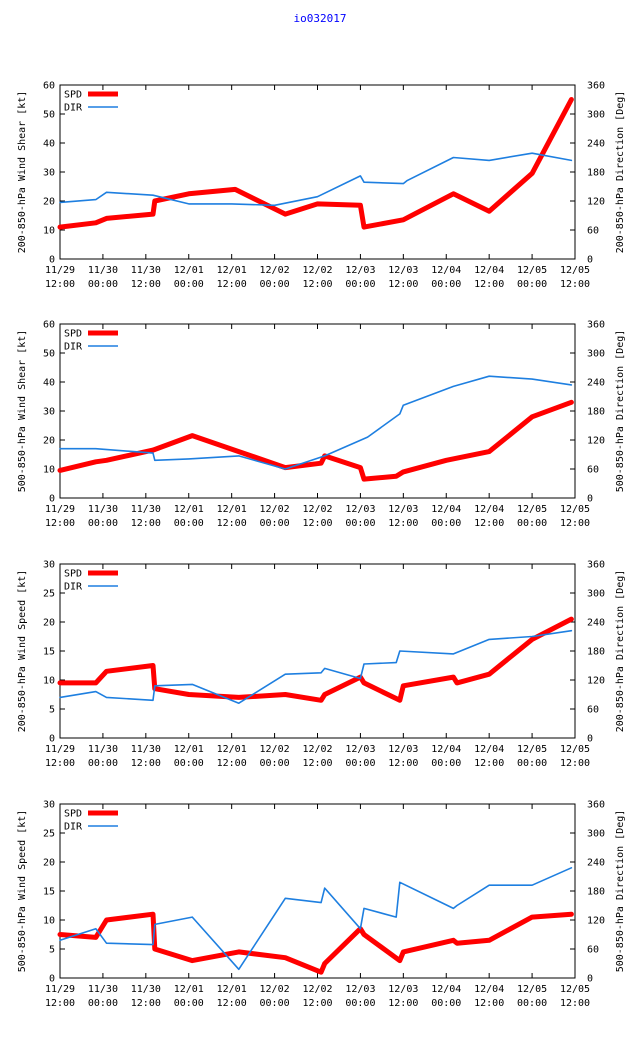  Describe the element at coordinates (49, 805) in the screenshot. I see `y-tick-label: 30` at that location.